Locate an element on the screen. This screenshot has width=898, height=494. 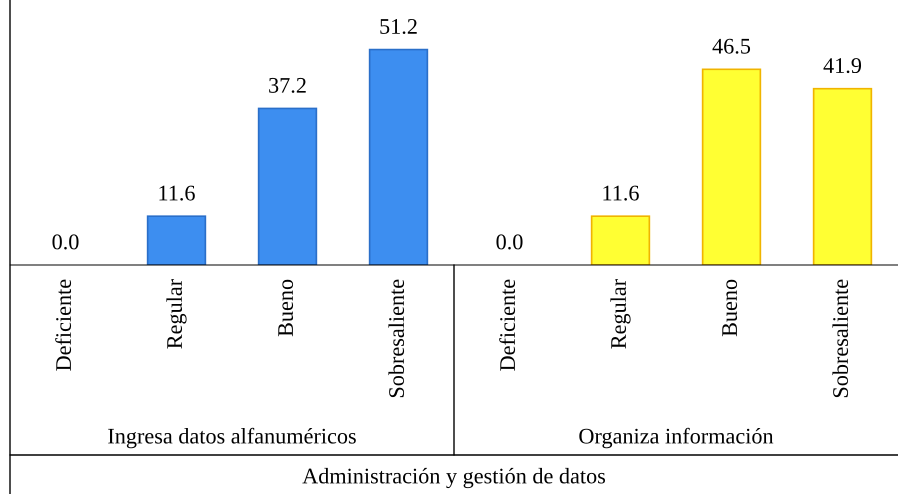
data-label: 51.2 is located at coordinates (398, 26).